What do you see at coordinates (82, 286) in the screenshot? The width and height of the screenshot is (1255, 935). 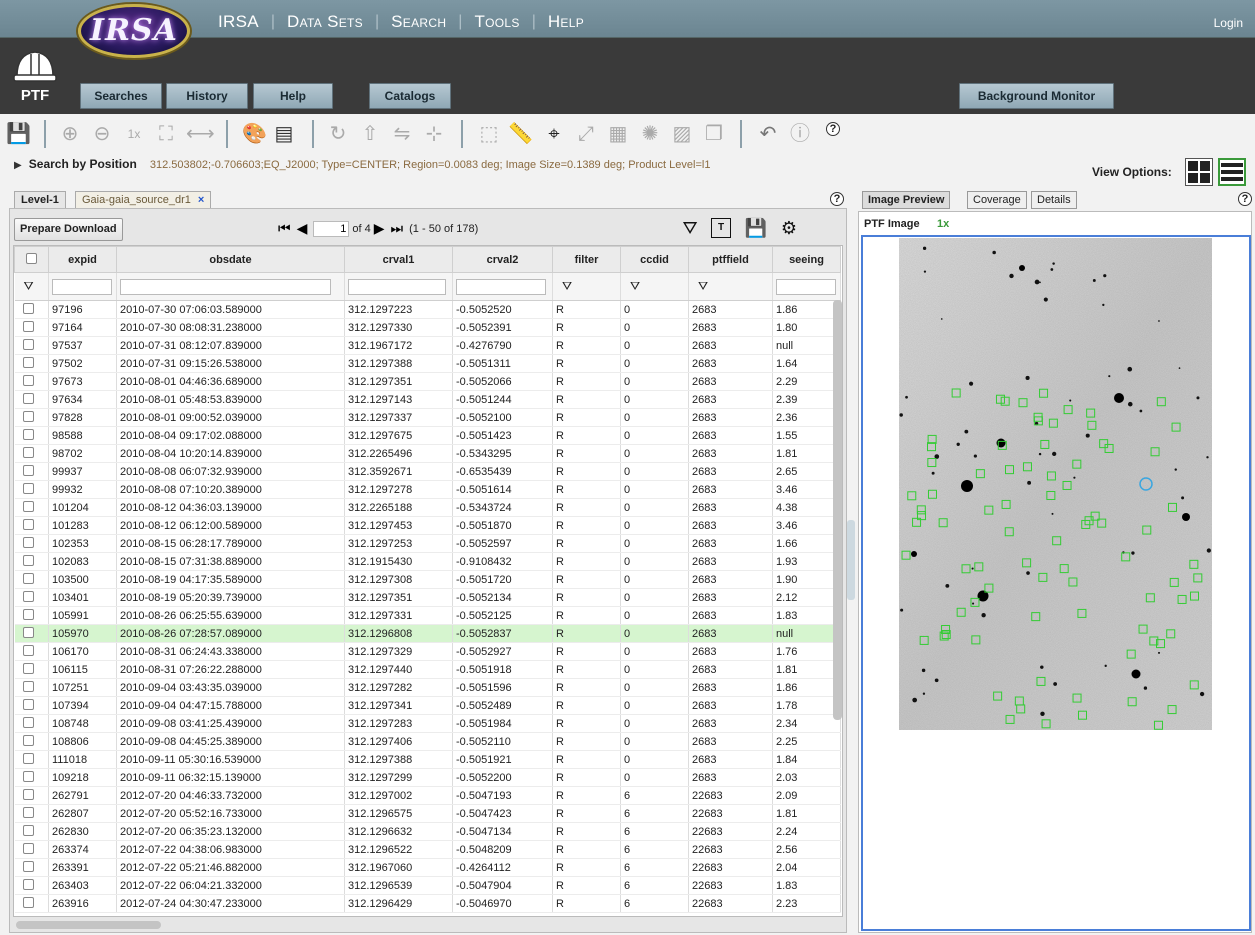 I see `filter-input-expid` at bounding box center [82, 286].